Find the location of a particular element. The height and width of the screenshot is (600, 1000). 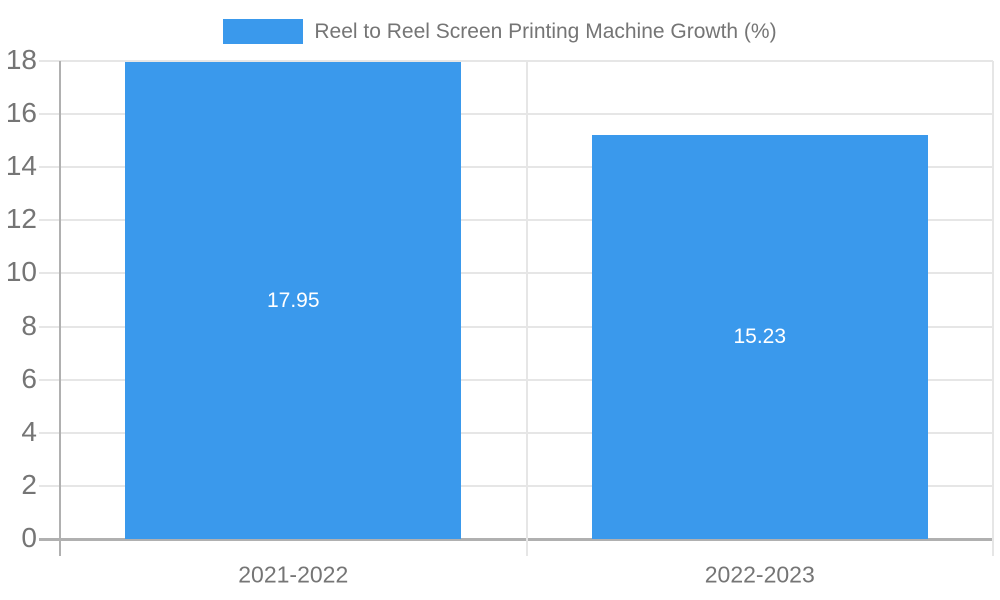

bar-value-label: 15.23 is located at coordinates (760, 336).